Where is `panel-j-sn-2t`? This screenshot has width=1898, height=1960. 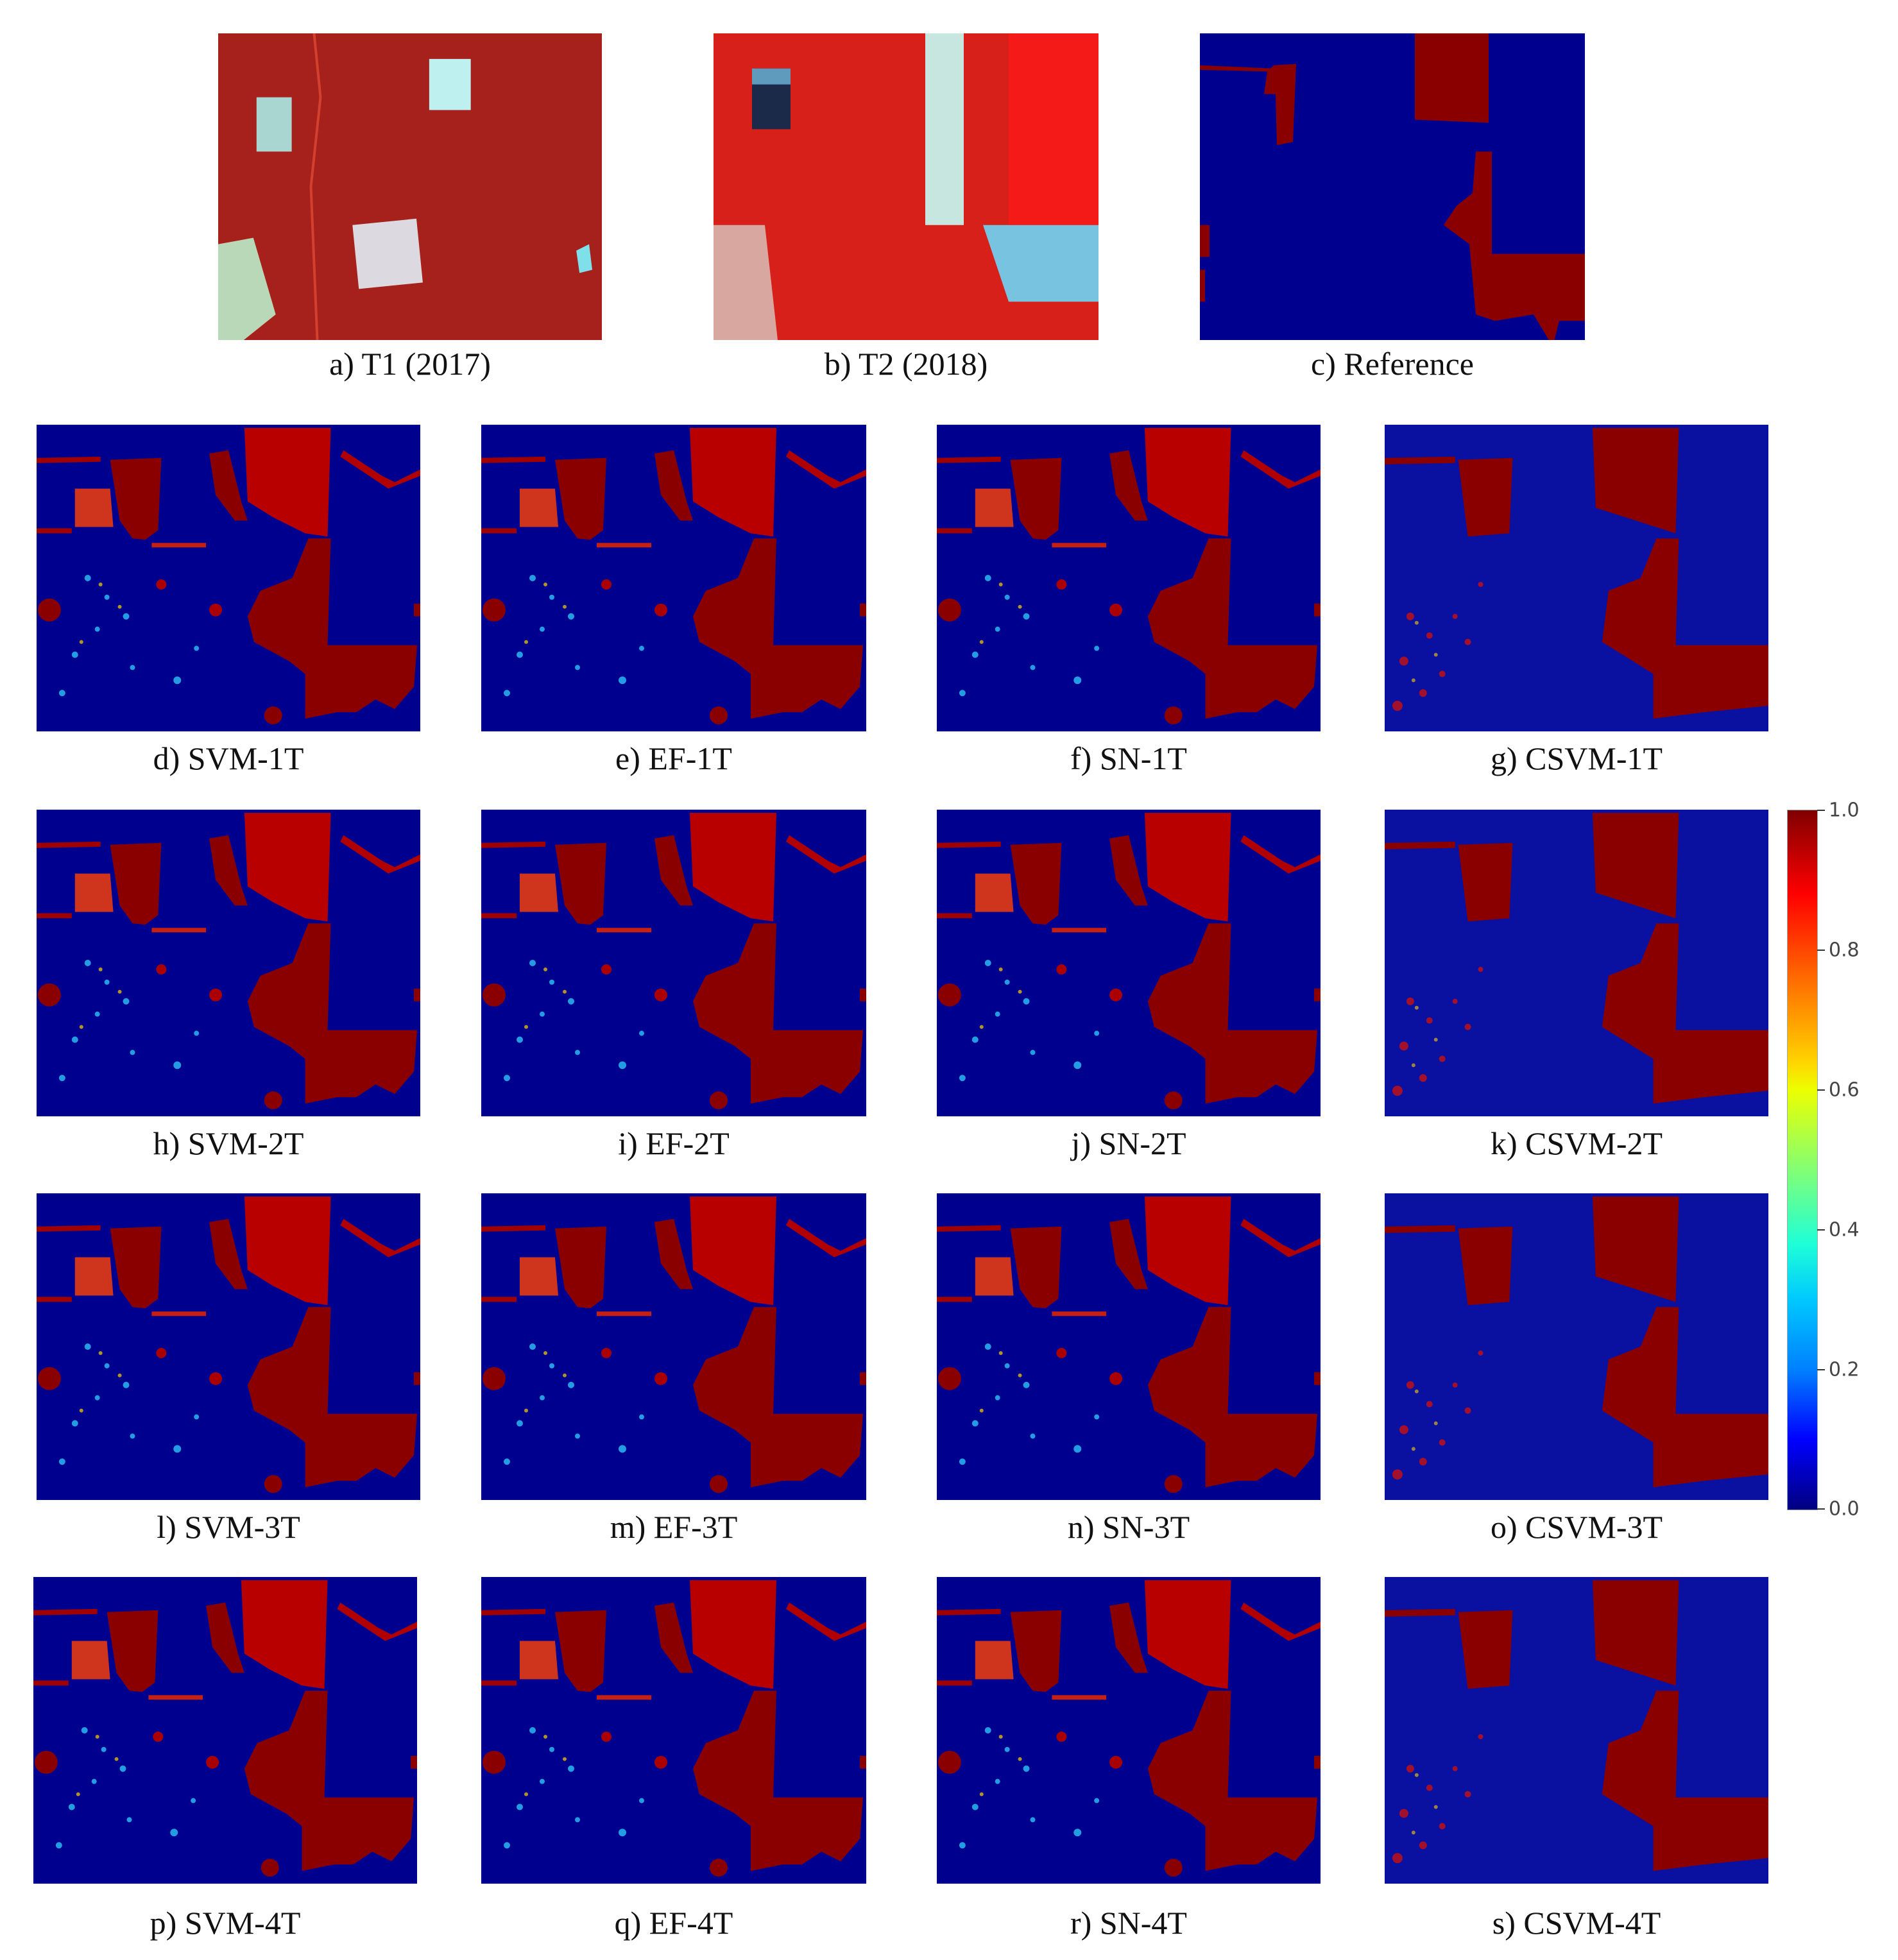
panel-j-sn-2t is located at coordinates (1129, 963).